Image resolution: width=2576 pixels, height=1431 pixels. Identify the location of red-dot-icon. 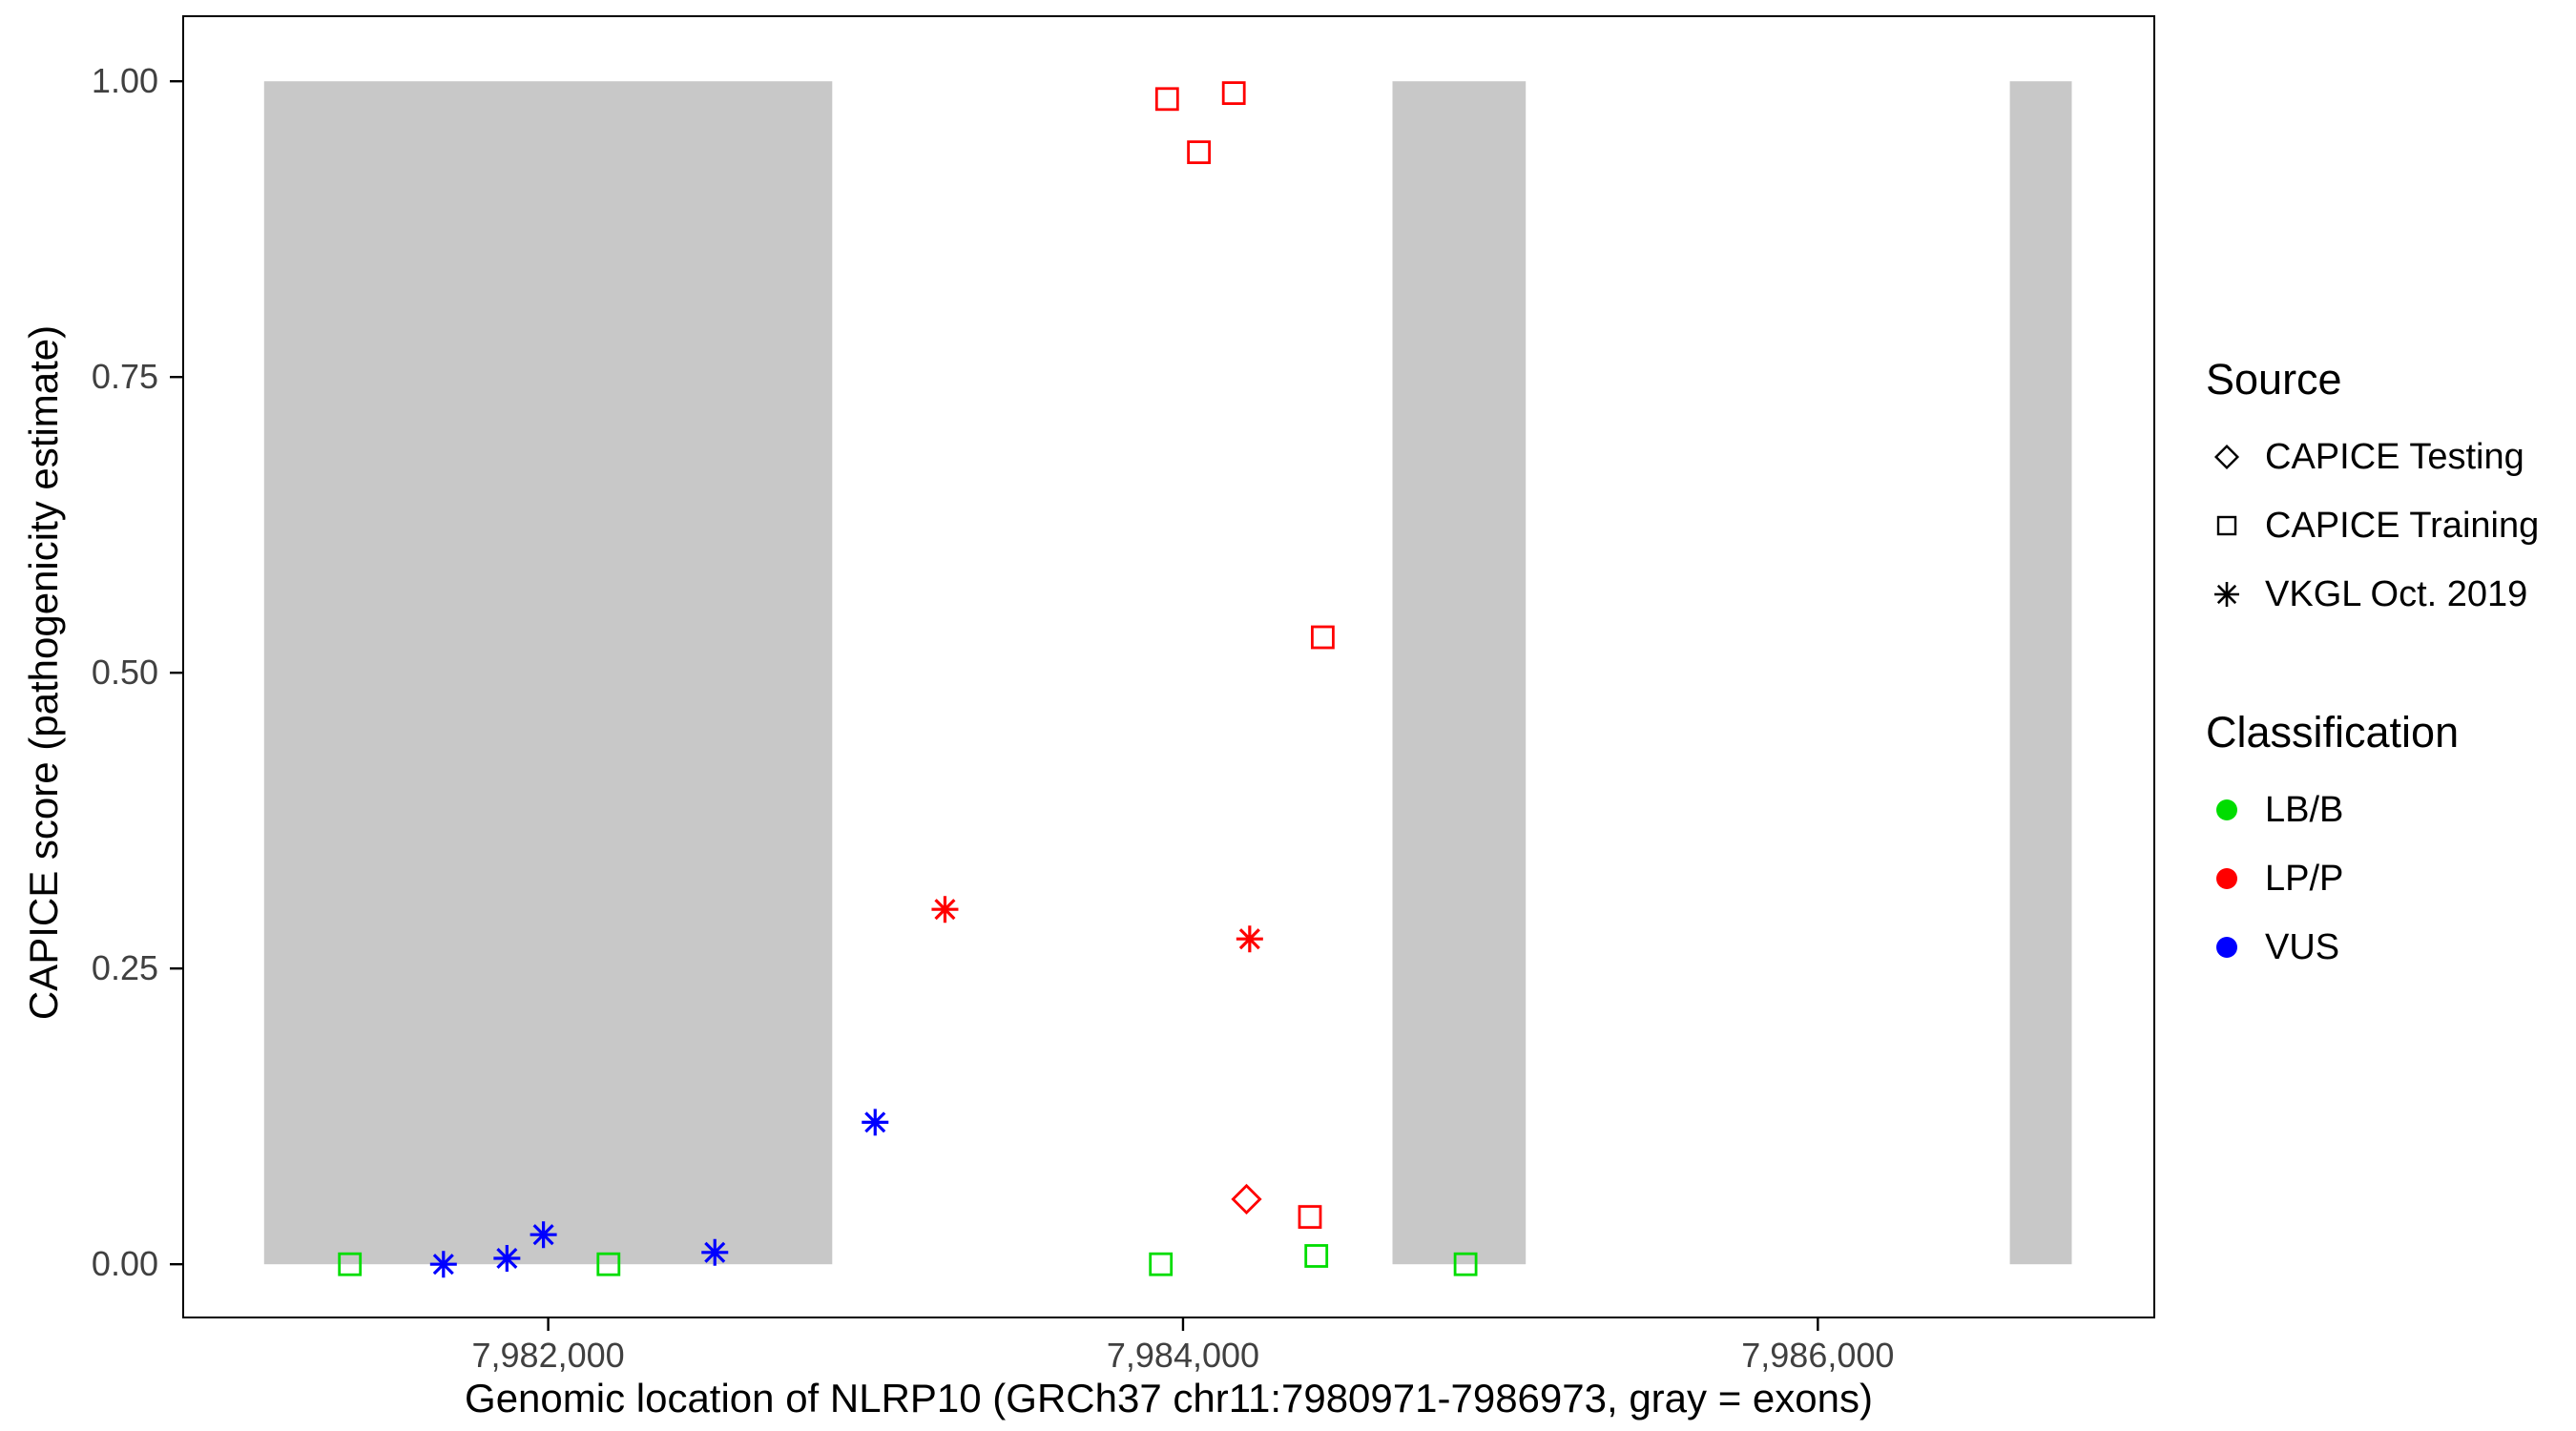
(2227, 879).